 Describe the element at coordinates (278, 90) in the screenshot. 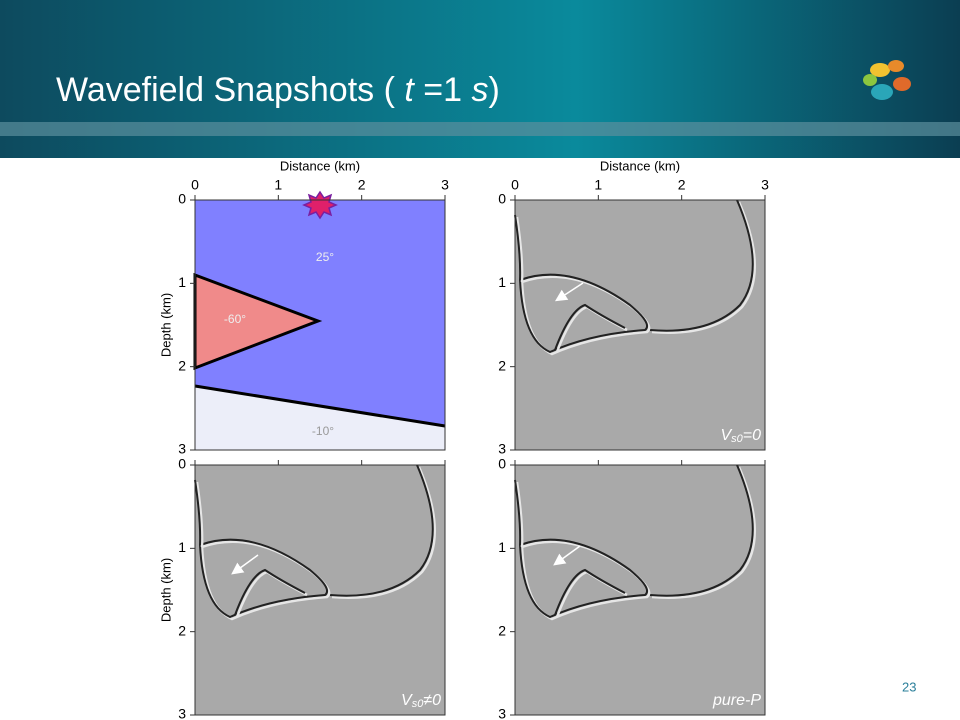

I see `slide-title: Wavefield Snapshots ( t =1 s)` at that location.